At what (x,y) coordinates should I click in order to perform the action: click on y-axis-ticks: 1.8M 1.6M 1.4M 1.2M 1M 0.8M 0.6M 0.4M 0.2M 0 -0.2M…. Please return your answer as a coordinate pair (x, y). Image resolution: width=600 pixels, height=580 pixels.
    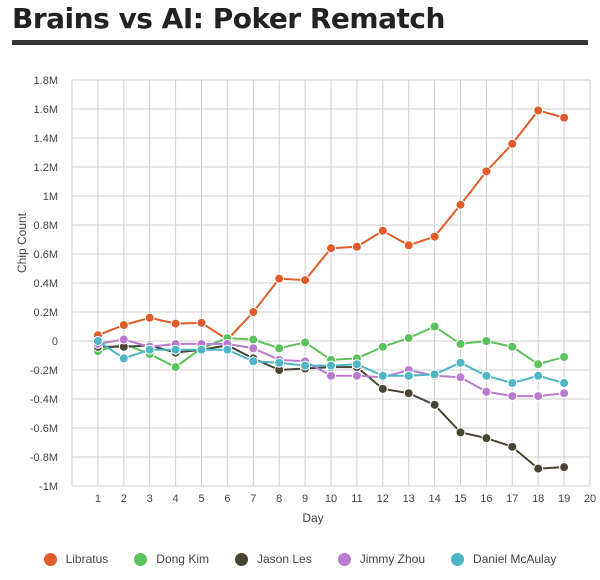
    Looking at the image, I should click on (44, 284).